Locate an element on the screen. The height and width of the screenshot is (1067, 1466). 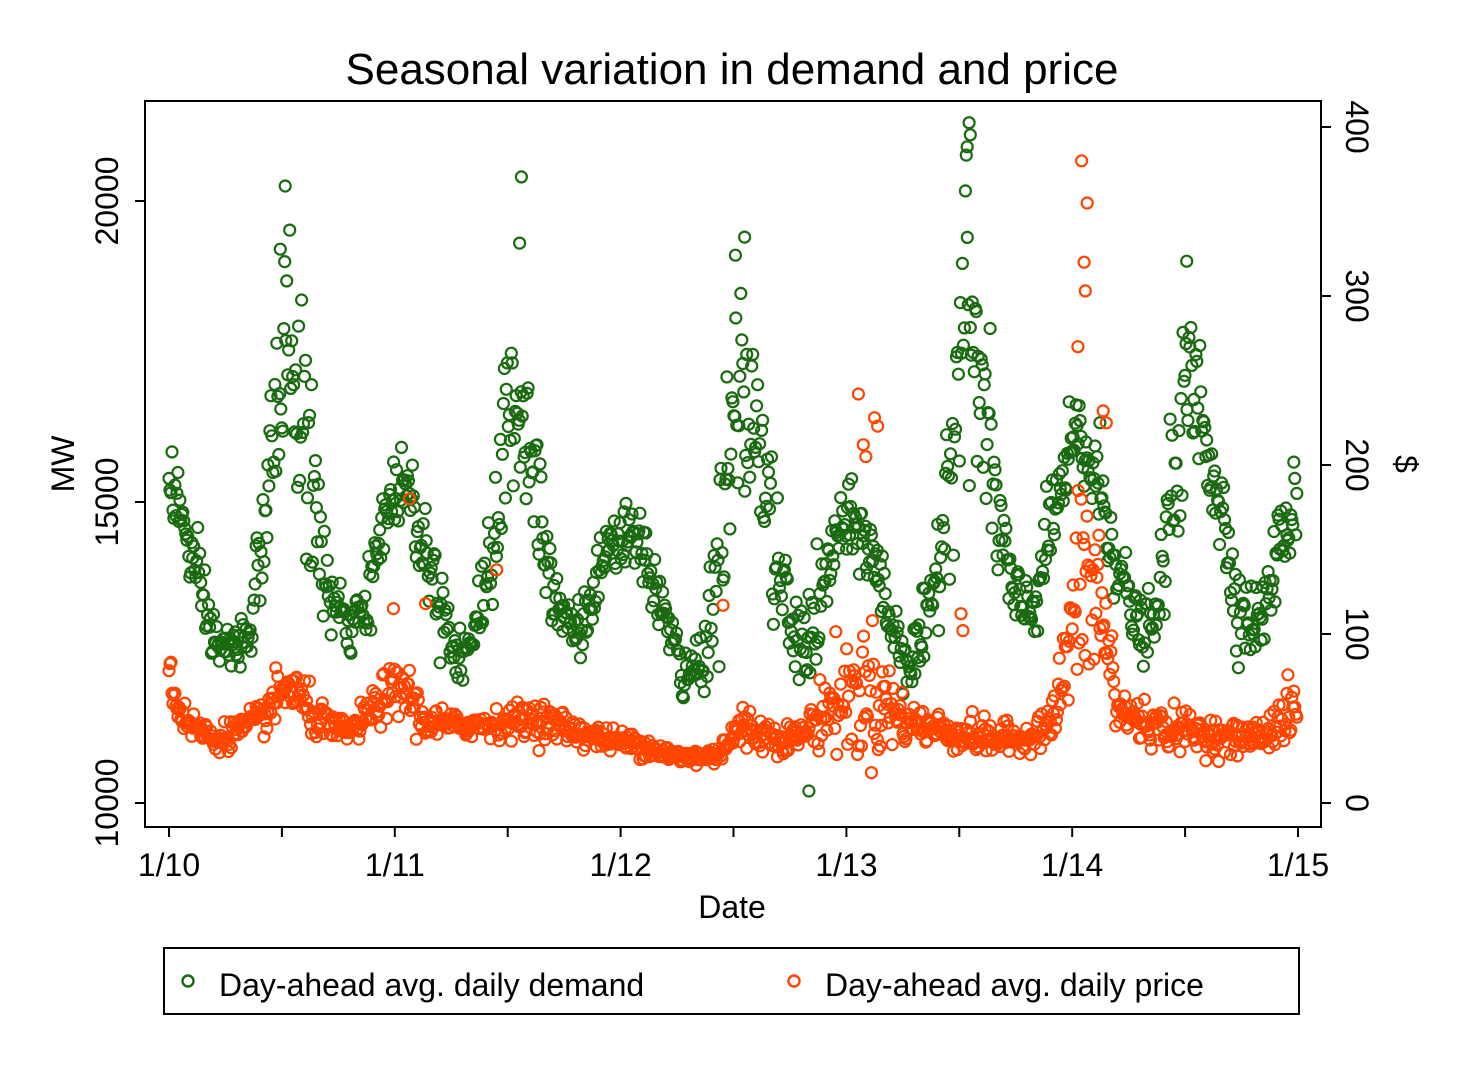
legend-box is located at coordinates (731, 981).